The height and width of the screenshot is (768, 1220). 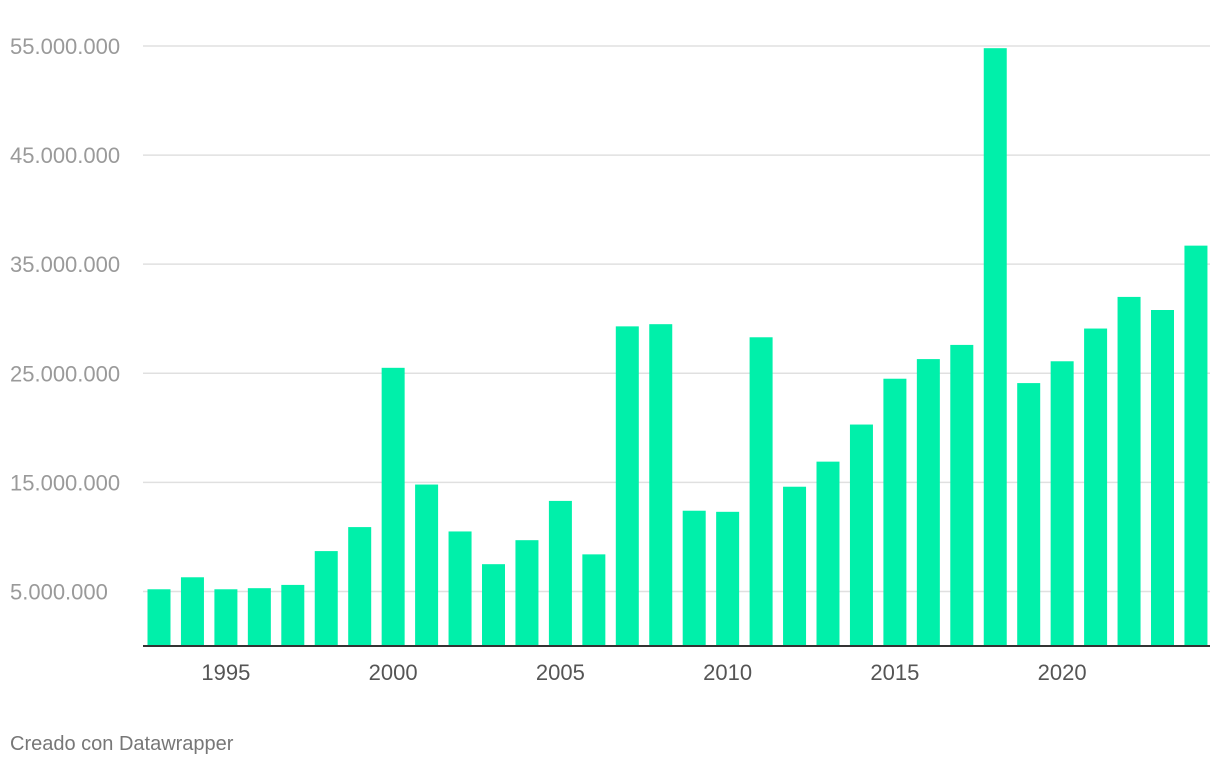 What do you see at coordinates (962, 495) in the screenshot?
I see `bar-2017` at bounding box center [962, 495].